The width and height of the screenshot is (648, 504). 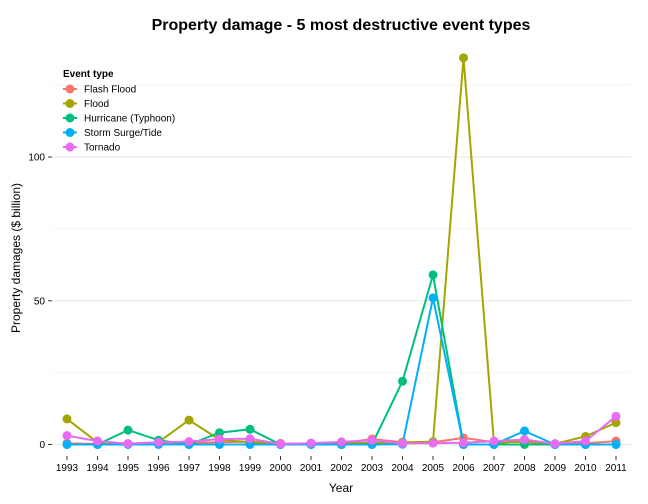 I want to click on legend-item-hurricane-typhoon: Hurricane (Typhoon), so click(x=119, y=119).